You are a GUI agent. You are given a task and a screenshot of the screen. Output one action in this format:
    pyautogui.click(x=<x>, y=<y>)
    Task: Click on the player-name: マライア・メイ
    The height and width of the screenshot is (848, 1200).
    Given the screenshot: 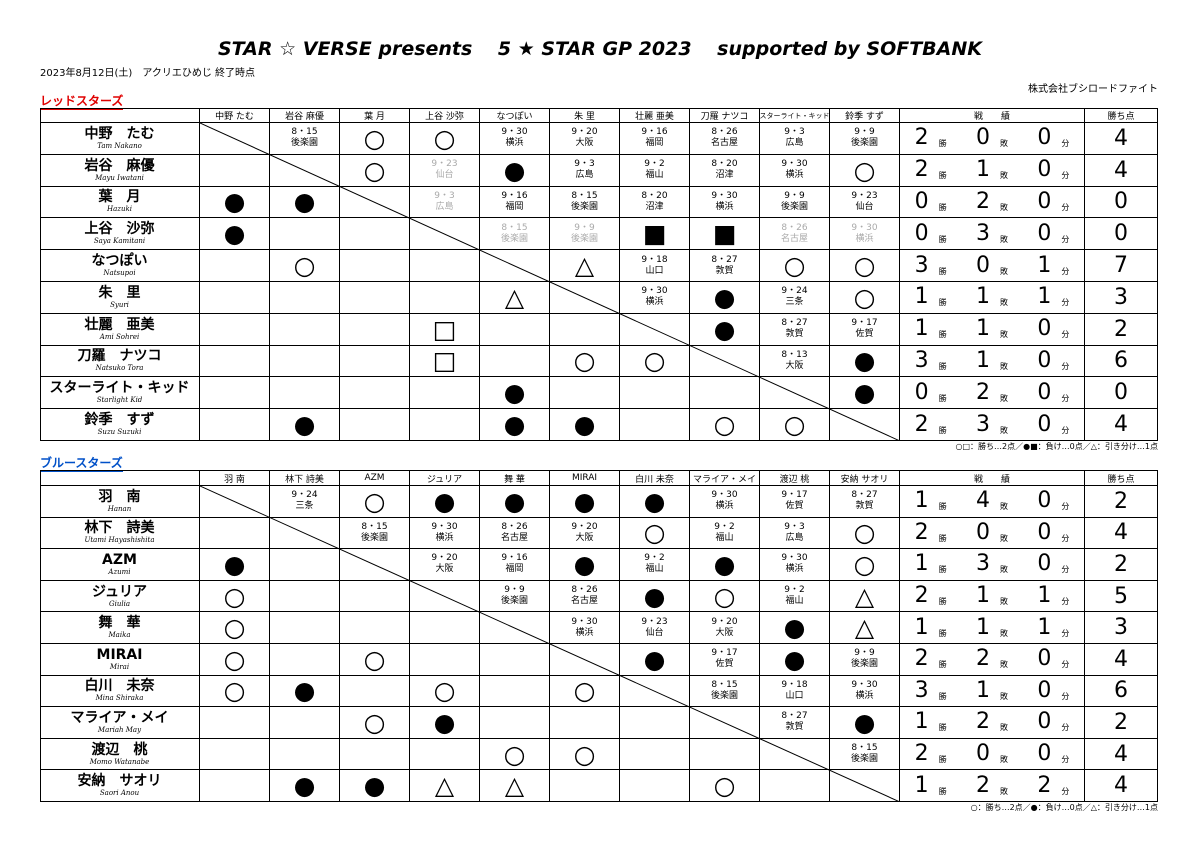 What is the action you would take?
    pyautogui.click(x=119, y=717)
    